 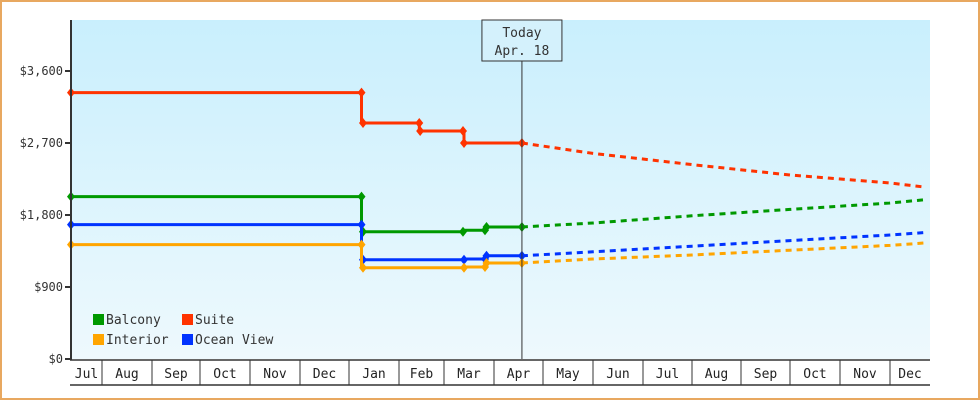 What do you see at coordinates (373, 374) in the screenshot?
I see `x-tick-label: Jan` at bounding box center [373, 374].